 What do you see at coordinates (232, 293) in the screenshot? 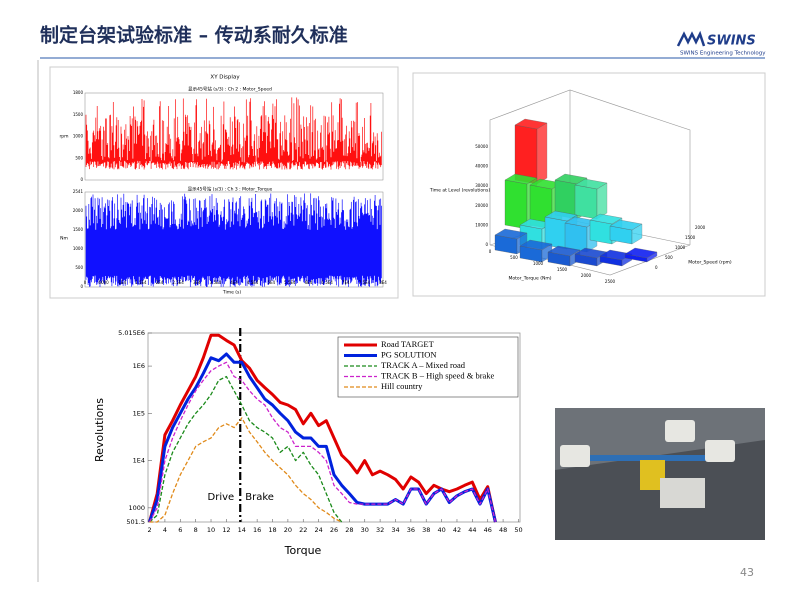
I see `x-label: Time (s)` at bounding box center [232, 293].